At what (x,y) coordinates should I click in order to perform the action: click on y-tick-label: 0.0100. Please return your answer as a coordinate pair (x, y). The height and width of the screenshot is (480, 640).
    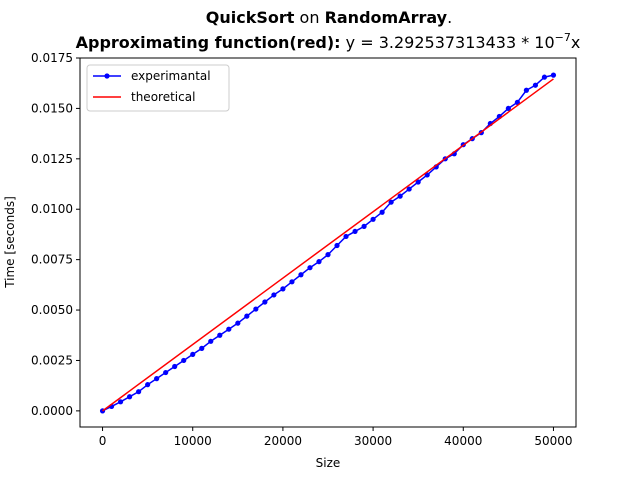
    Looking at the image, I should click on (52, 209).